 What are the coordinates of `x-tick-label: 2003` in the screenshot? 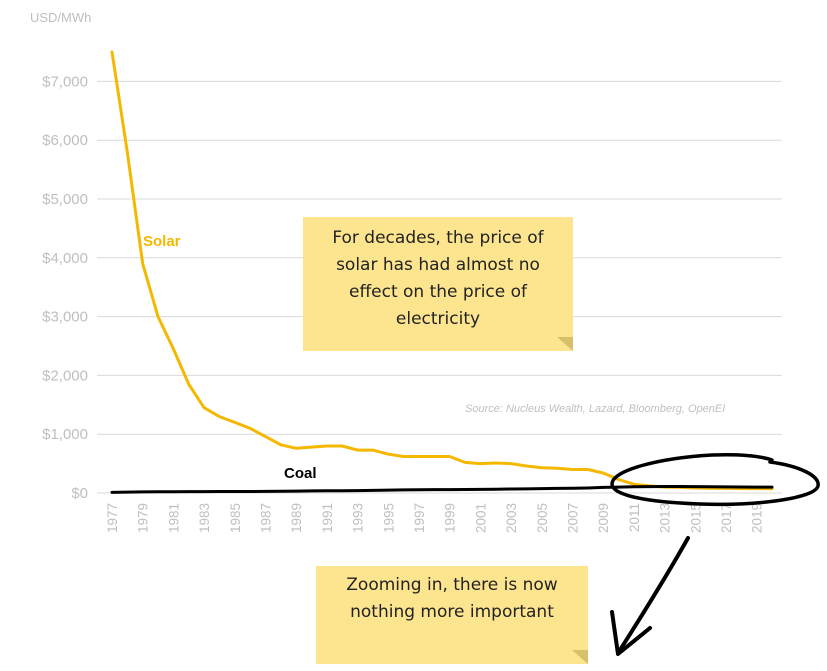 It's located at (511, 518).